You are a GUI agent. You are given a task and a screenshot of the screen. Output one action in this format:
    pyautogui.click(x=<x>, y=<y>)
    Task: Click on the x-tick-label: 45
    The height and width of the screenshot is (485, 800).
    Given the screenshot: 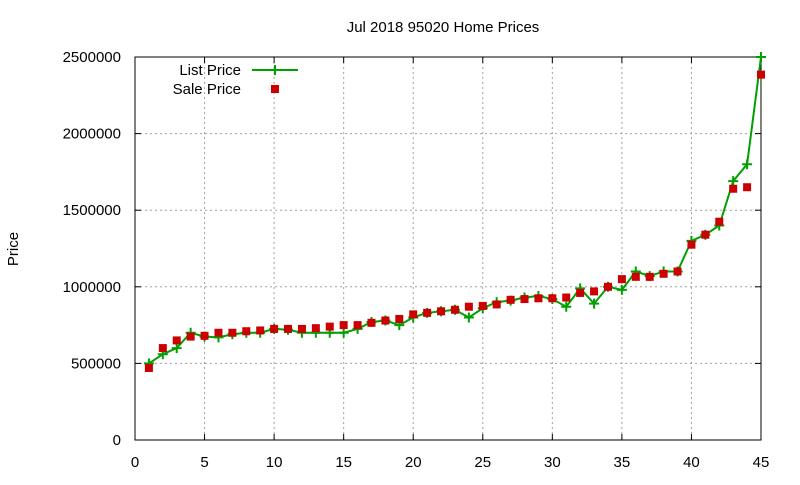 What is the action you would take?
    pyautogui.click(x=761, y=462)
    